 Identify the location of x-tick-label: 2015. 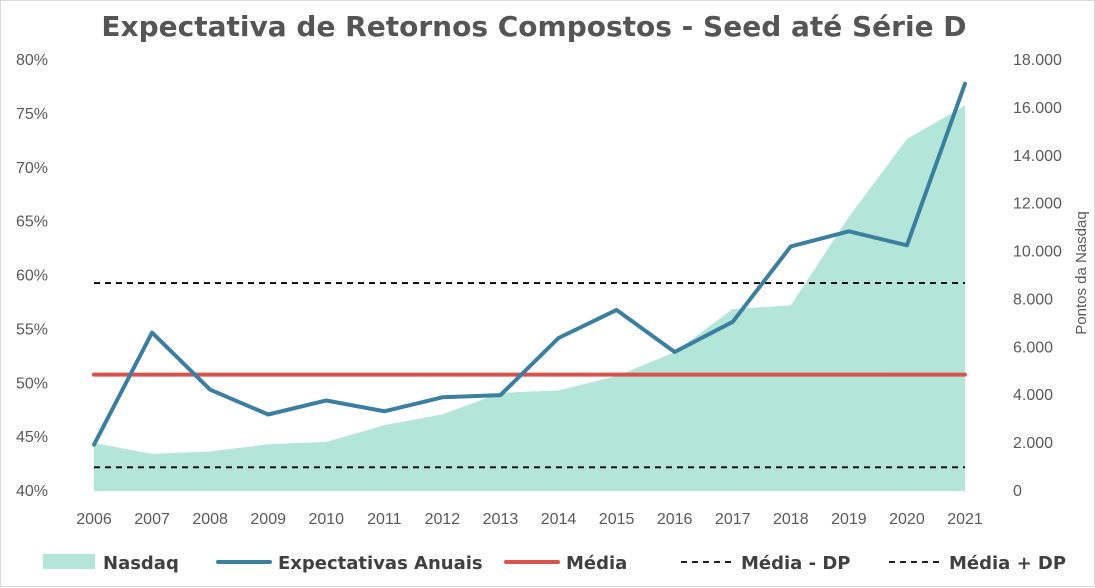
(617, 519).